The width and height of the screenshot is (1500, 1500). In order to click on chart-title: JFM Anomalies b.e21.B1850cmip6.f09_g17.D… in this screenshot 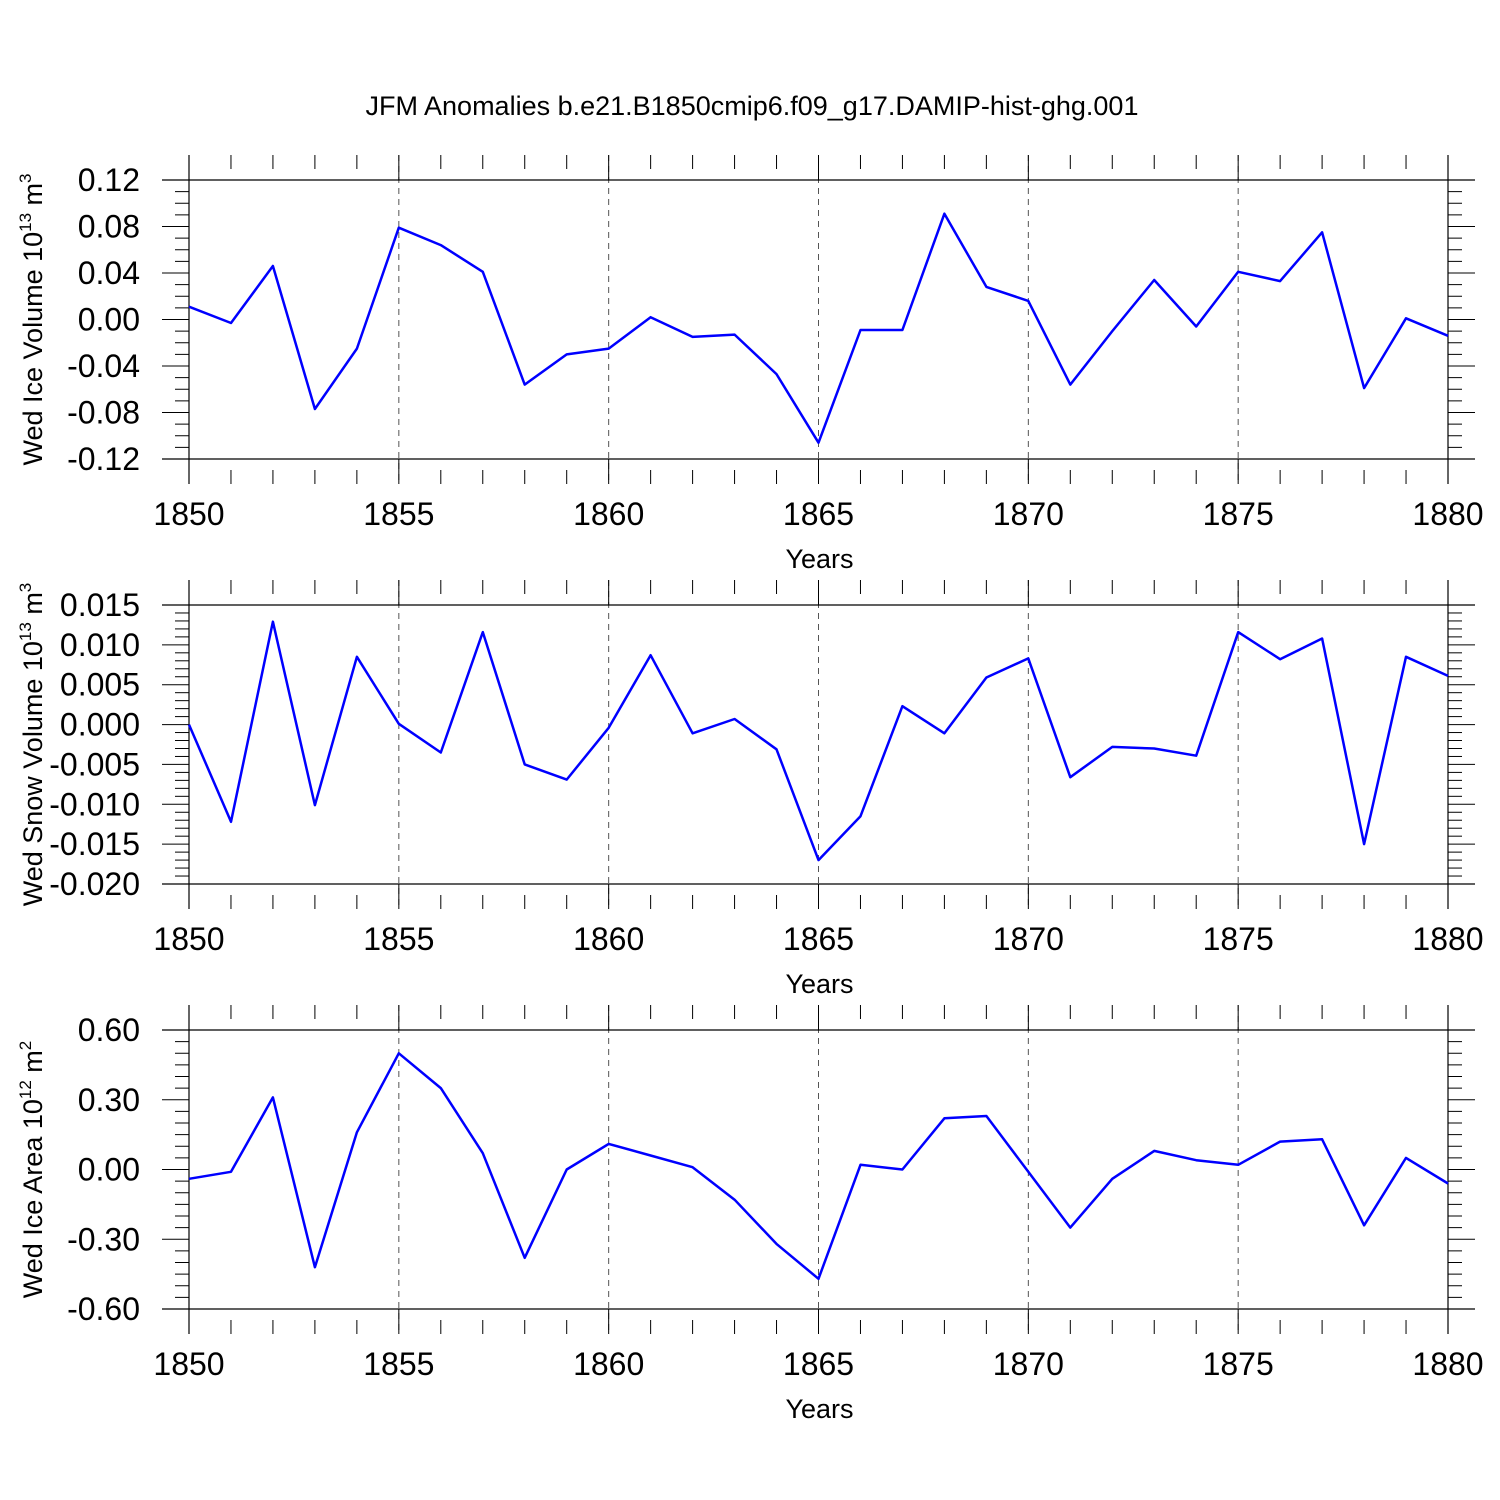, I will do `click(752, 106)`.